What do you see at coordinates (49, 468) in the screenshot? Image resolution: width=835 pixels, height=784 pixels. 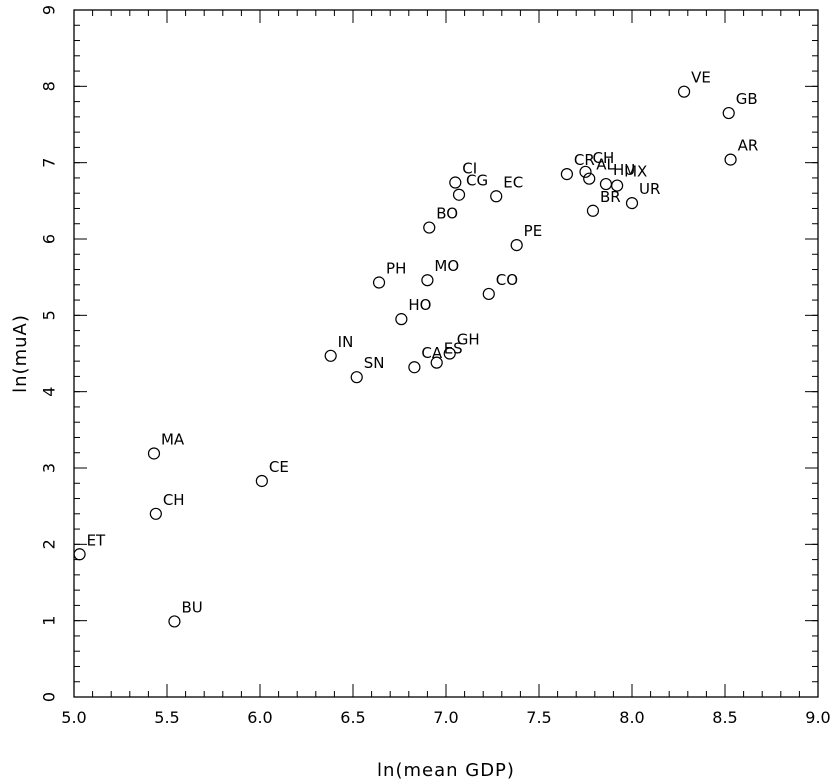 I see `y-tick-label: 3` at bounding box center [49, 468].